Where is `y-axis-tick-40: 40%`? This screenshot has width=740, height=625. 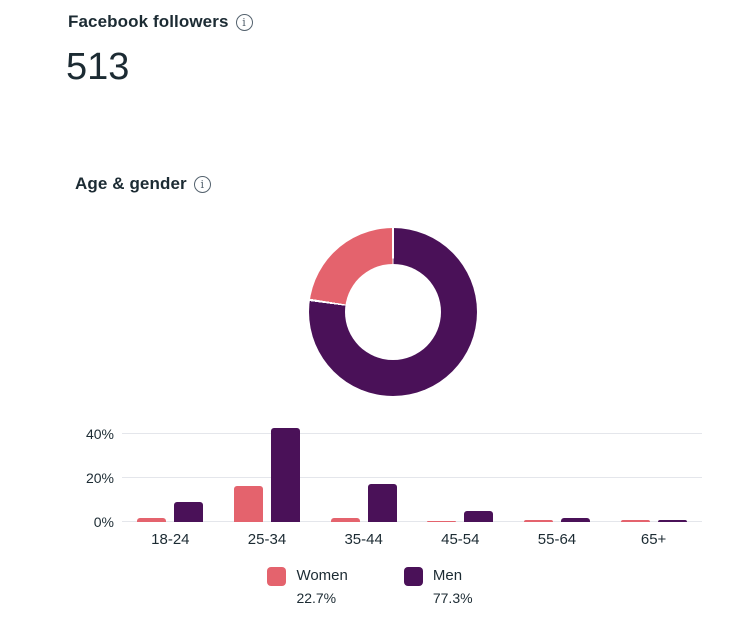
y-axis-tick-40: 40% is located at coordinates (99, 434).